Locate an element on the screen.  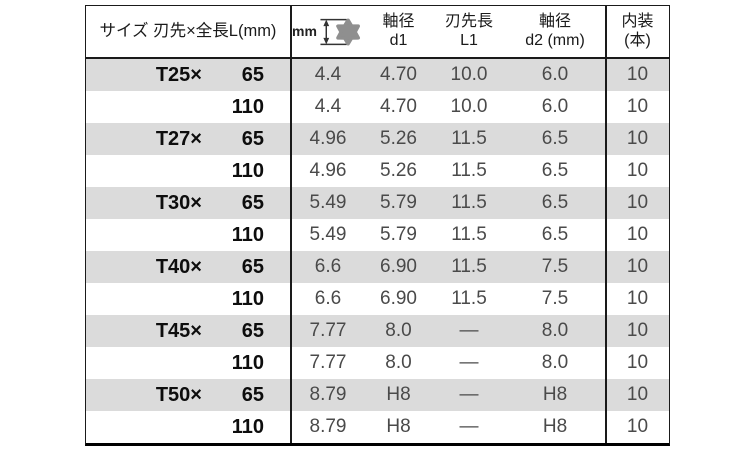
l1-value: 10.0 is located at coordinates (469, 106).